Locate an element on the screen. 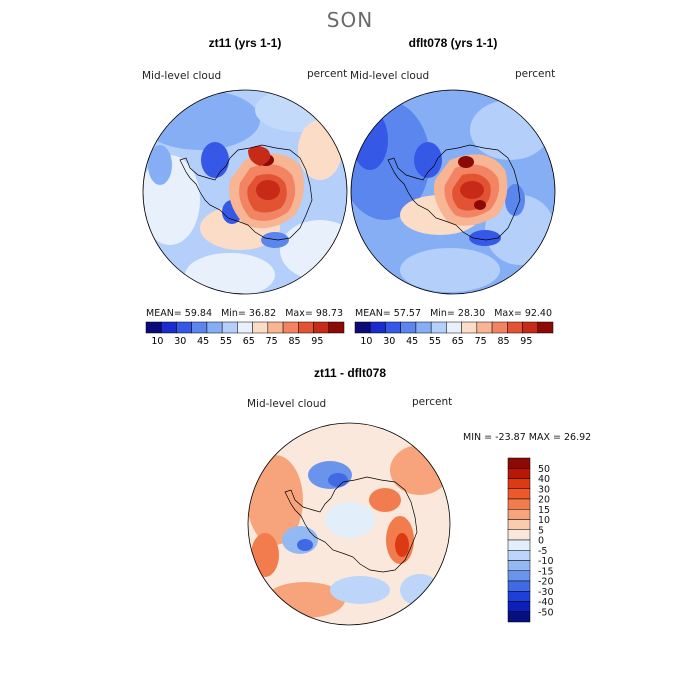 The width and height of the screenshot is (700, 700). panel3-colorbar-tick-label: -30 is located at coordinates (546, 592).